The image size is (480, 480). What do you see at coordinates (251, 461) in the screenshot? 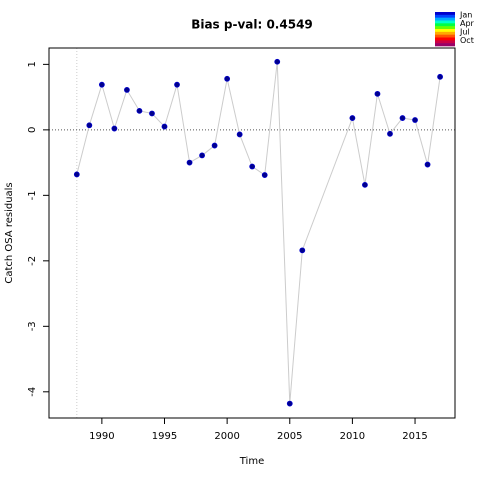
I see `x-axis-label: Time` at bounding box center [251, 461].